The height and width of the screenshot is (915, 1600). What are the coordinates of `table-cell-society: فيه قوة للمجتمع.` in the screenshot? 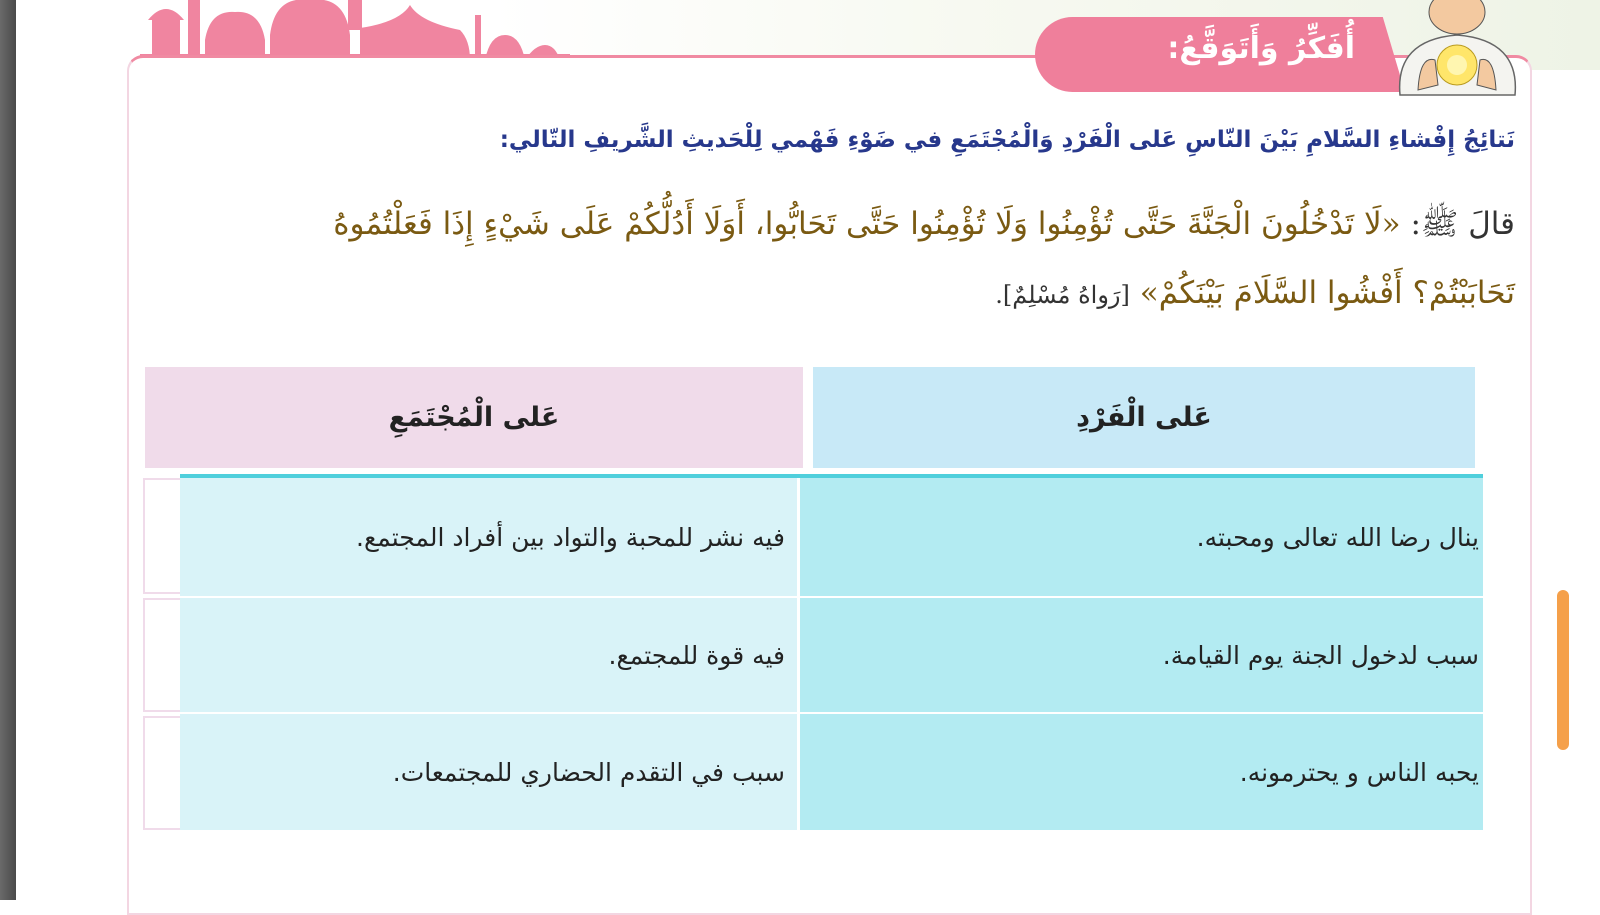 It's located at (488, 655).